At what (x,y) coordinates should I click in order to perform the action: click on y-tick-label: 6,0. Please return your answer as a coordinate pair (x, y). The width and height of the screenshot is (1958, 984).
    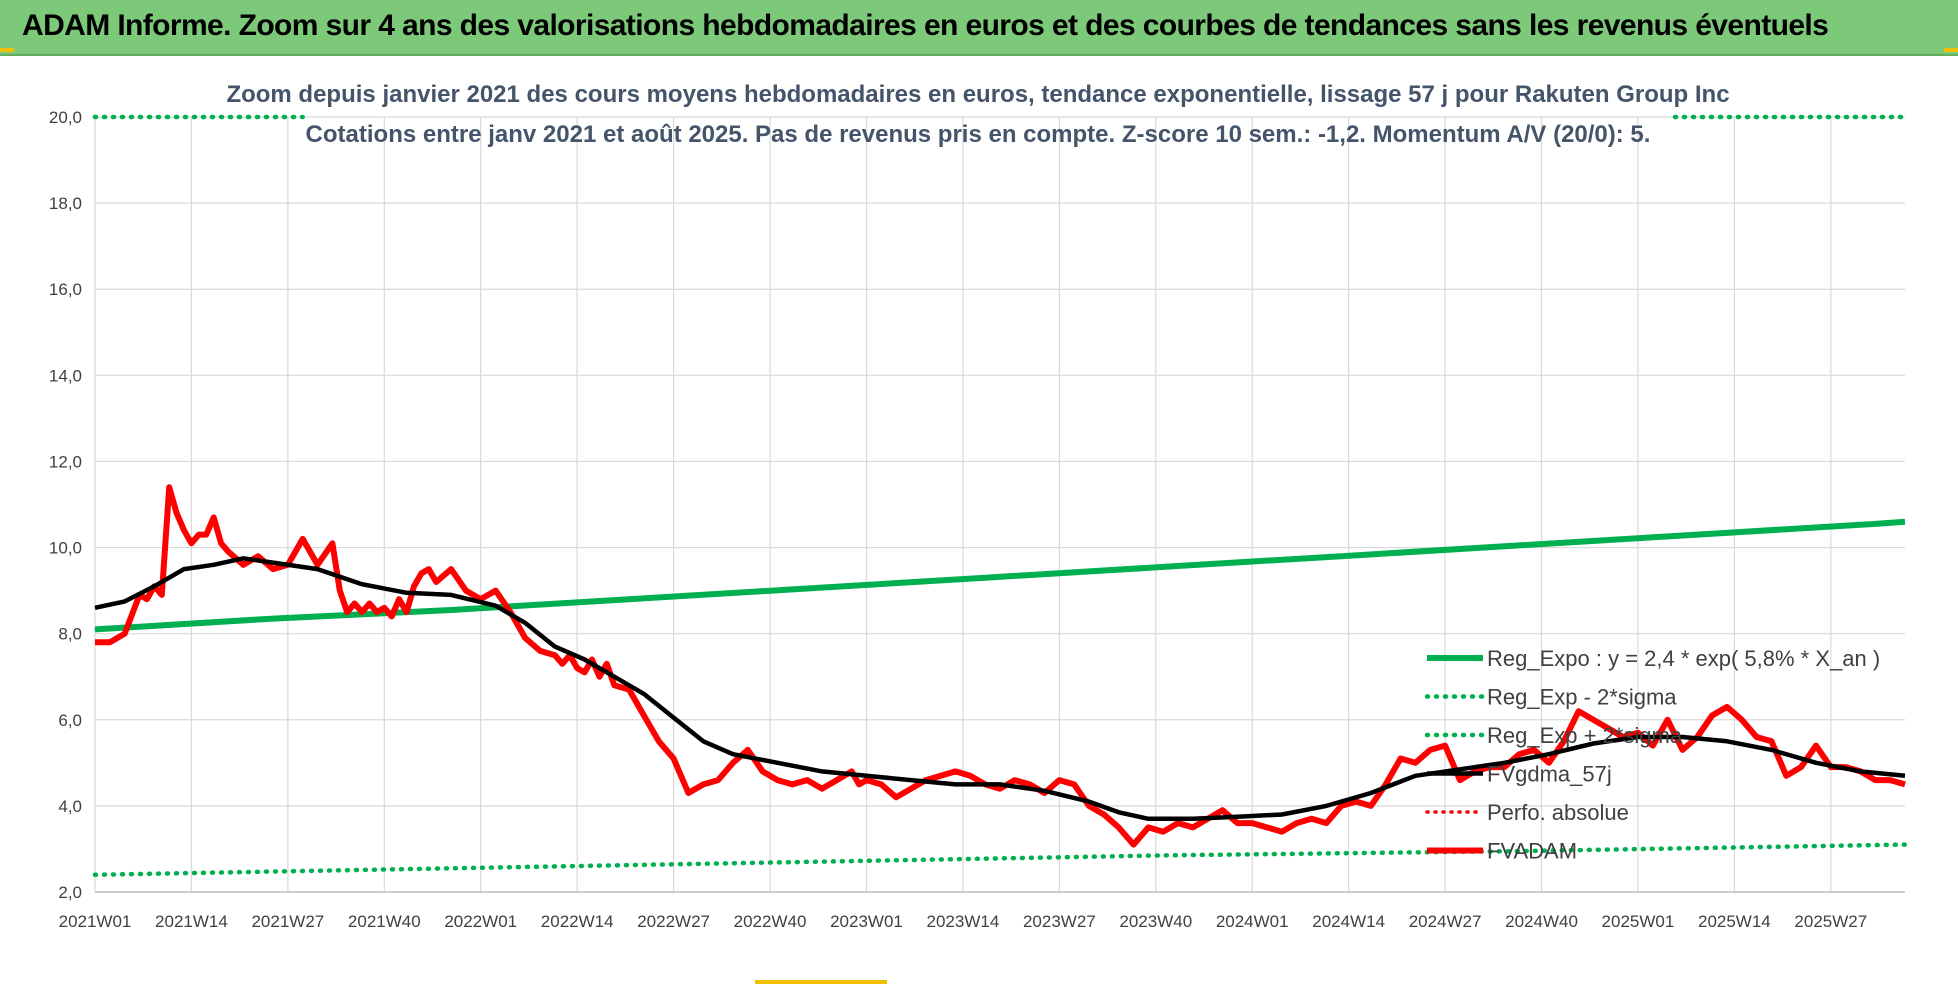
    Looking at the image, I should click on (70, 720).